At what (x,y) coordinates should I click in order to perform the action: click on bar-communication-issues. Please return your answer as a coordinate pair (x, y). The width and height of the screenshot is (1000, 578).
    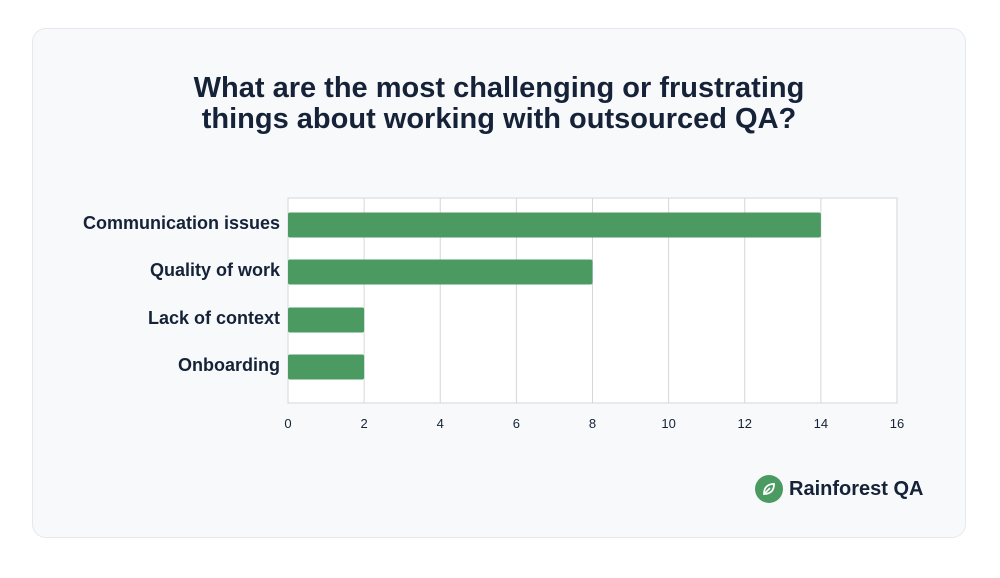
    Looking at the image, I should click on (554, 225).